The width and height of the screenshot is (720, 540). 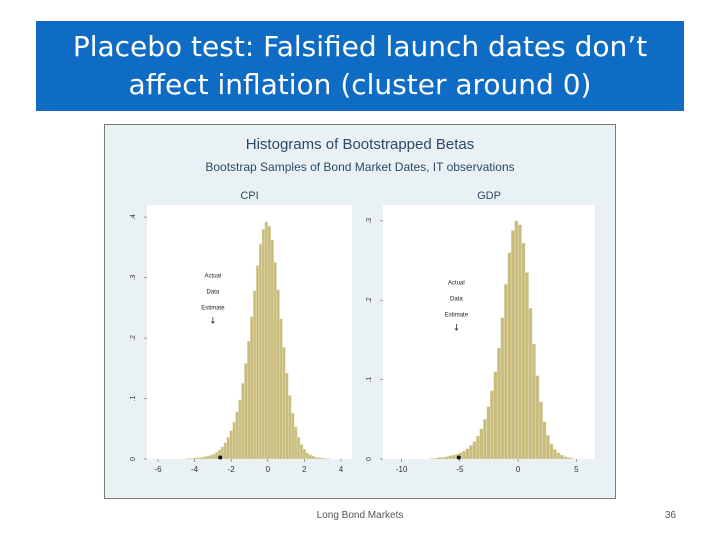 What do you see at coordinates (232, 469) in the screenshot?
I see `cpi-x-tick-label: -2` at bounding box center [232, 469].